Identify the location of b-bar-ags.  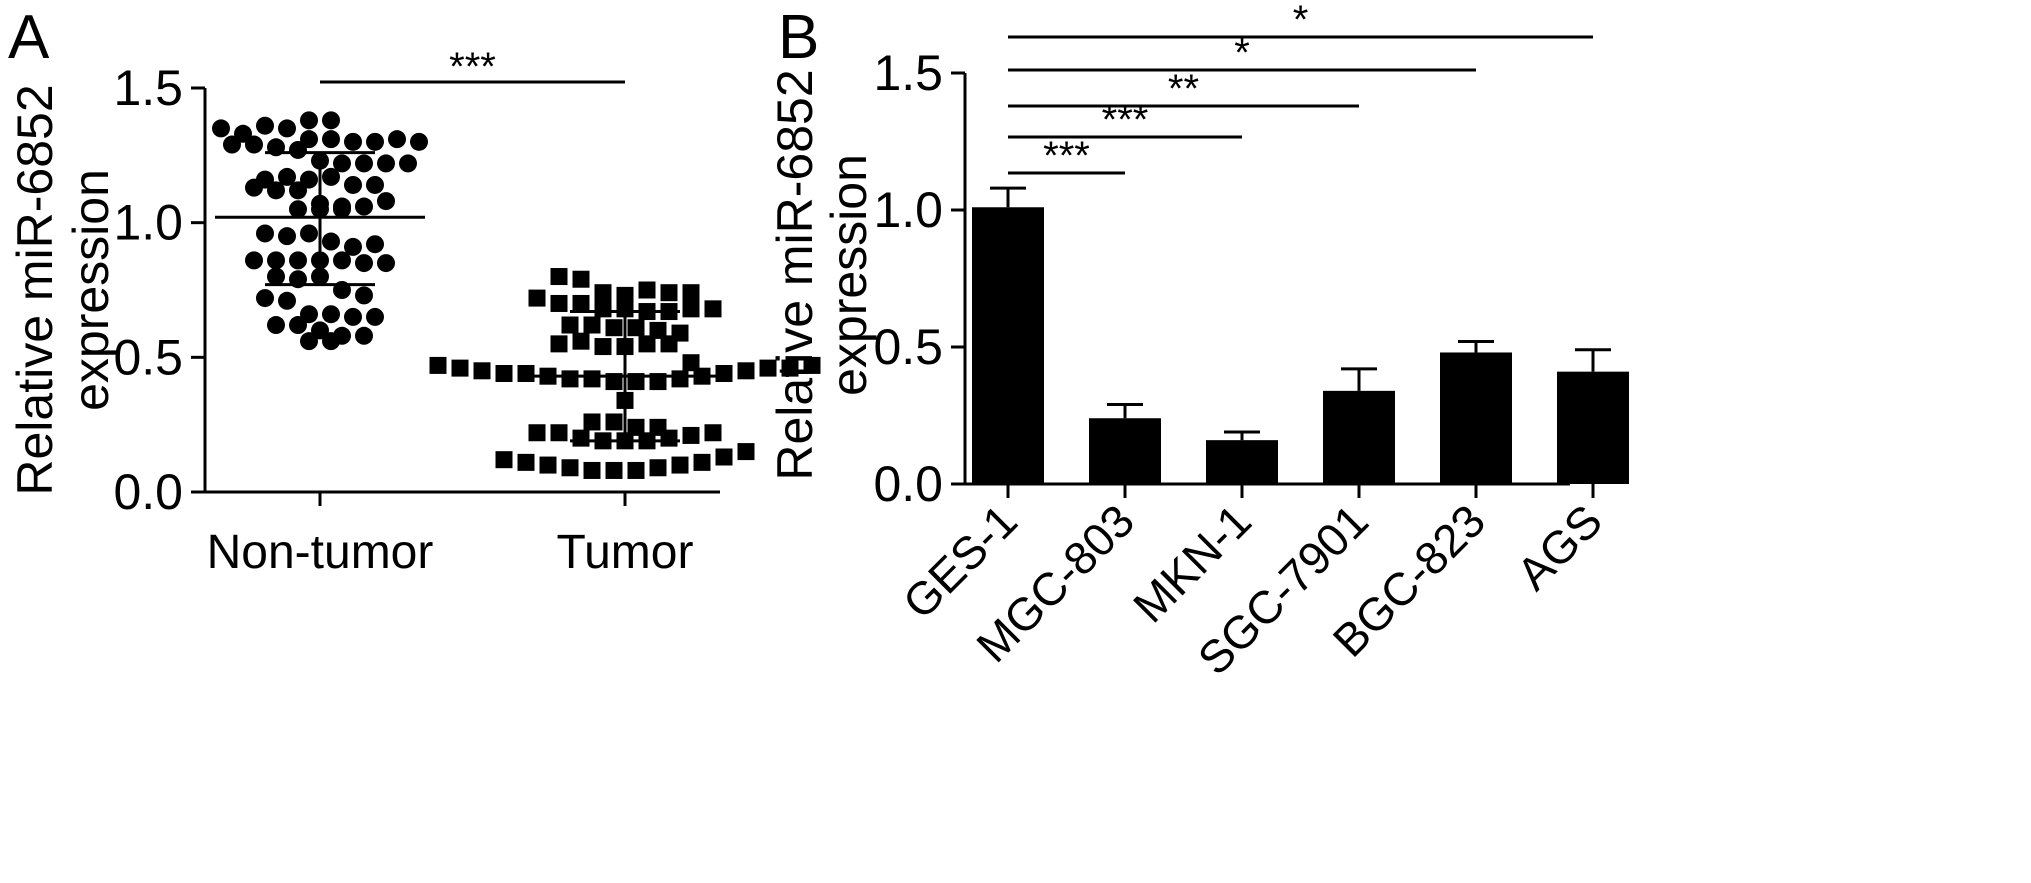
(1593, 427).